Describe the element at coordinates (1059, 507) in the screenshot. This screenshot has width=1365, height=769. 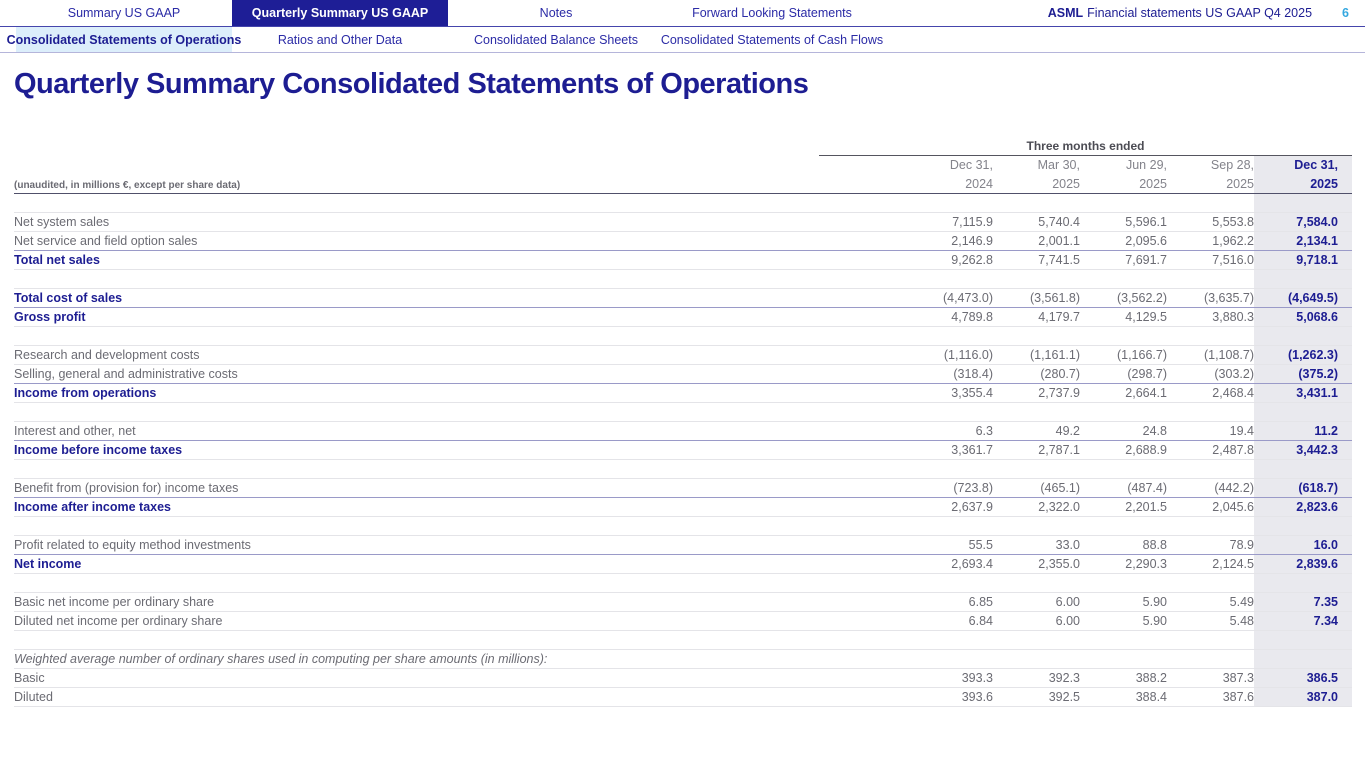
I see `cell-value: 2,322.0` at that location.